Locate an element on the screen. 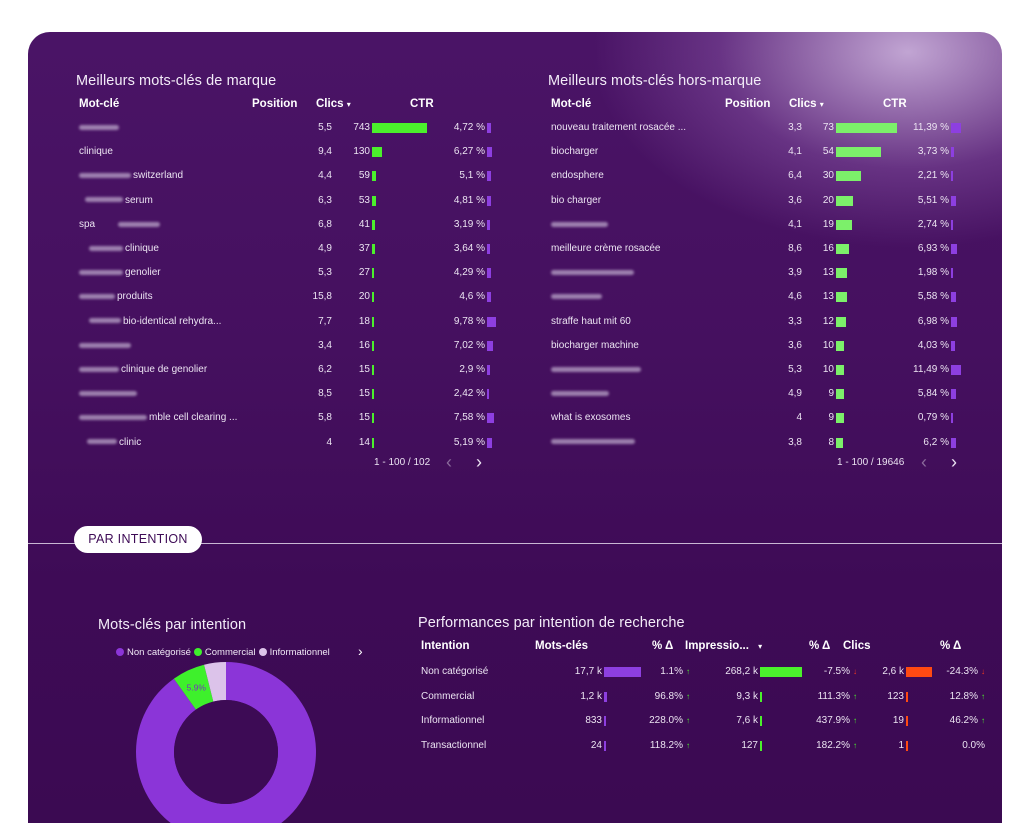 The image size is (1024, 823). table-row: mble cell clearing ... 5,8 15 7,58 % is located at coordinates (285, 418).